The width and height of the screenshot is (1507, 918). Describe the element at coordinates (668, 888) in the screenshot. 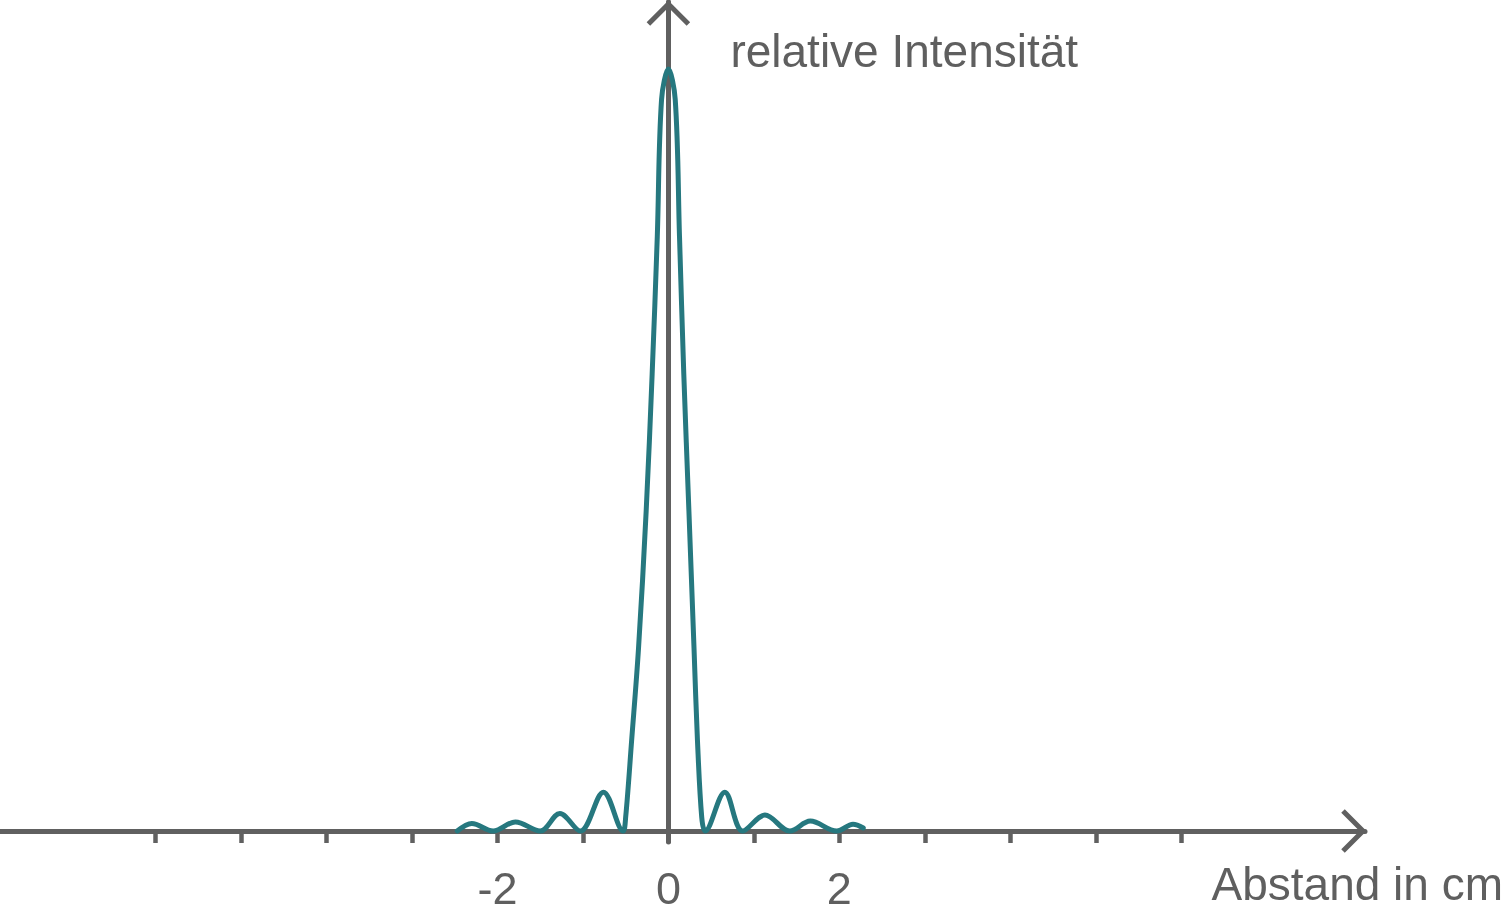

I see `x-tick-label: 0` at that location.